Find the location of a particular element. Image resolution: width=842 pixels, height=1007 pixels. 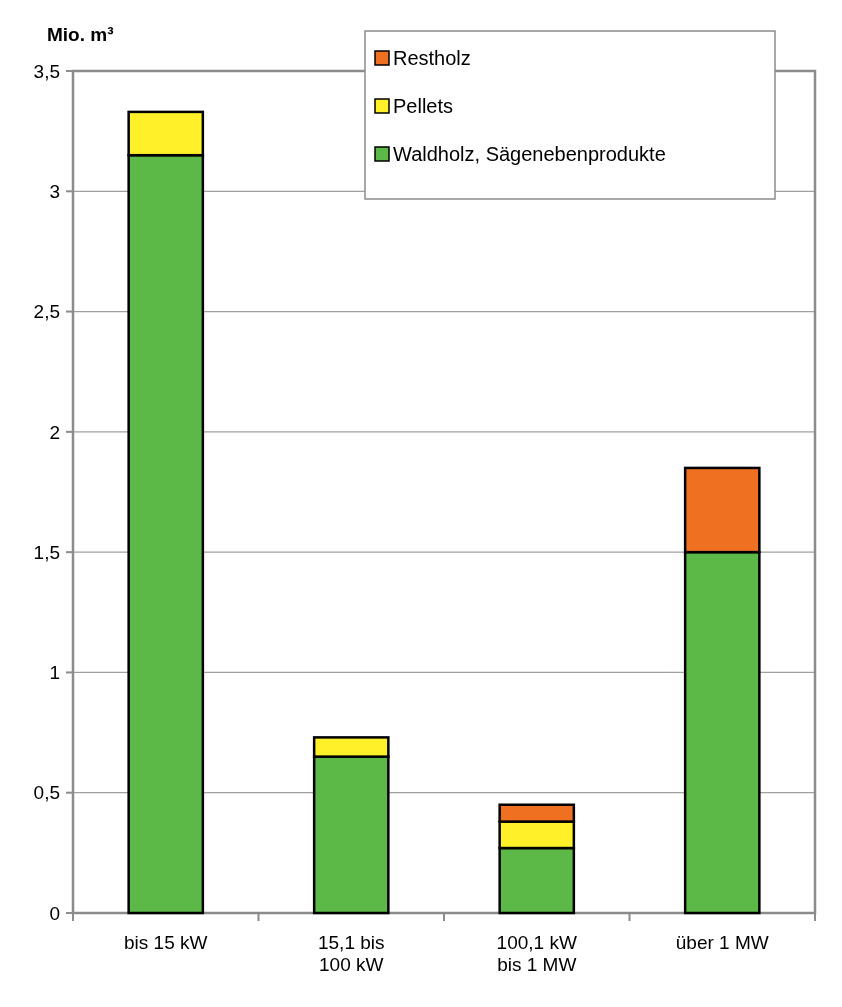

y-tick-label: 3,5 is located at coordinates (46, 71).